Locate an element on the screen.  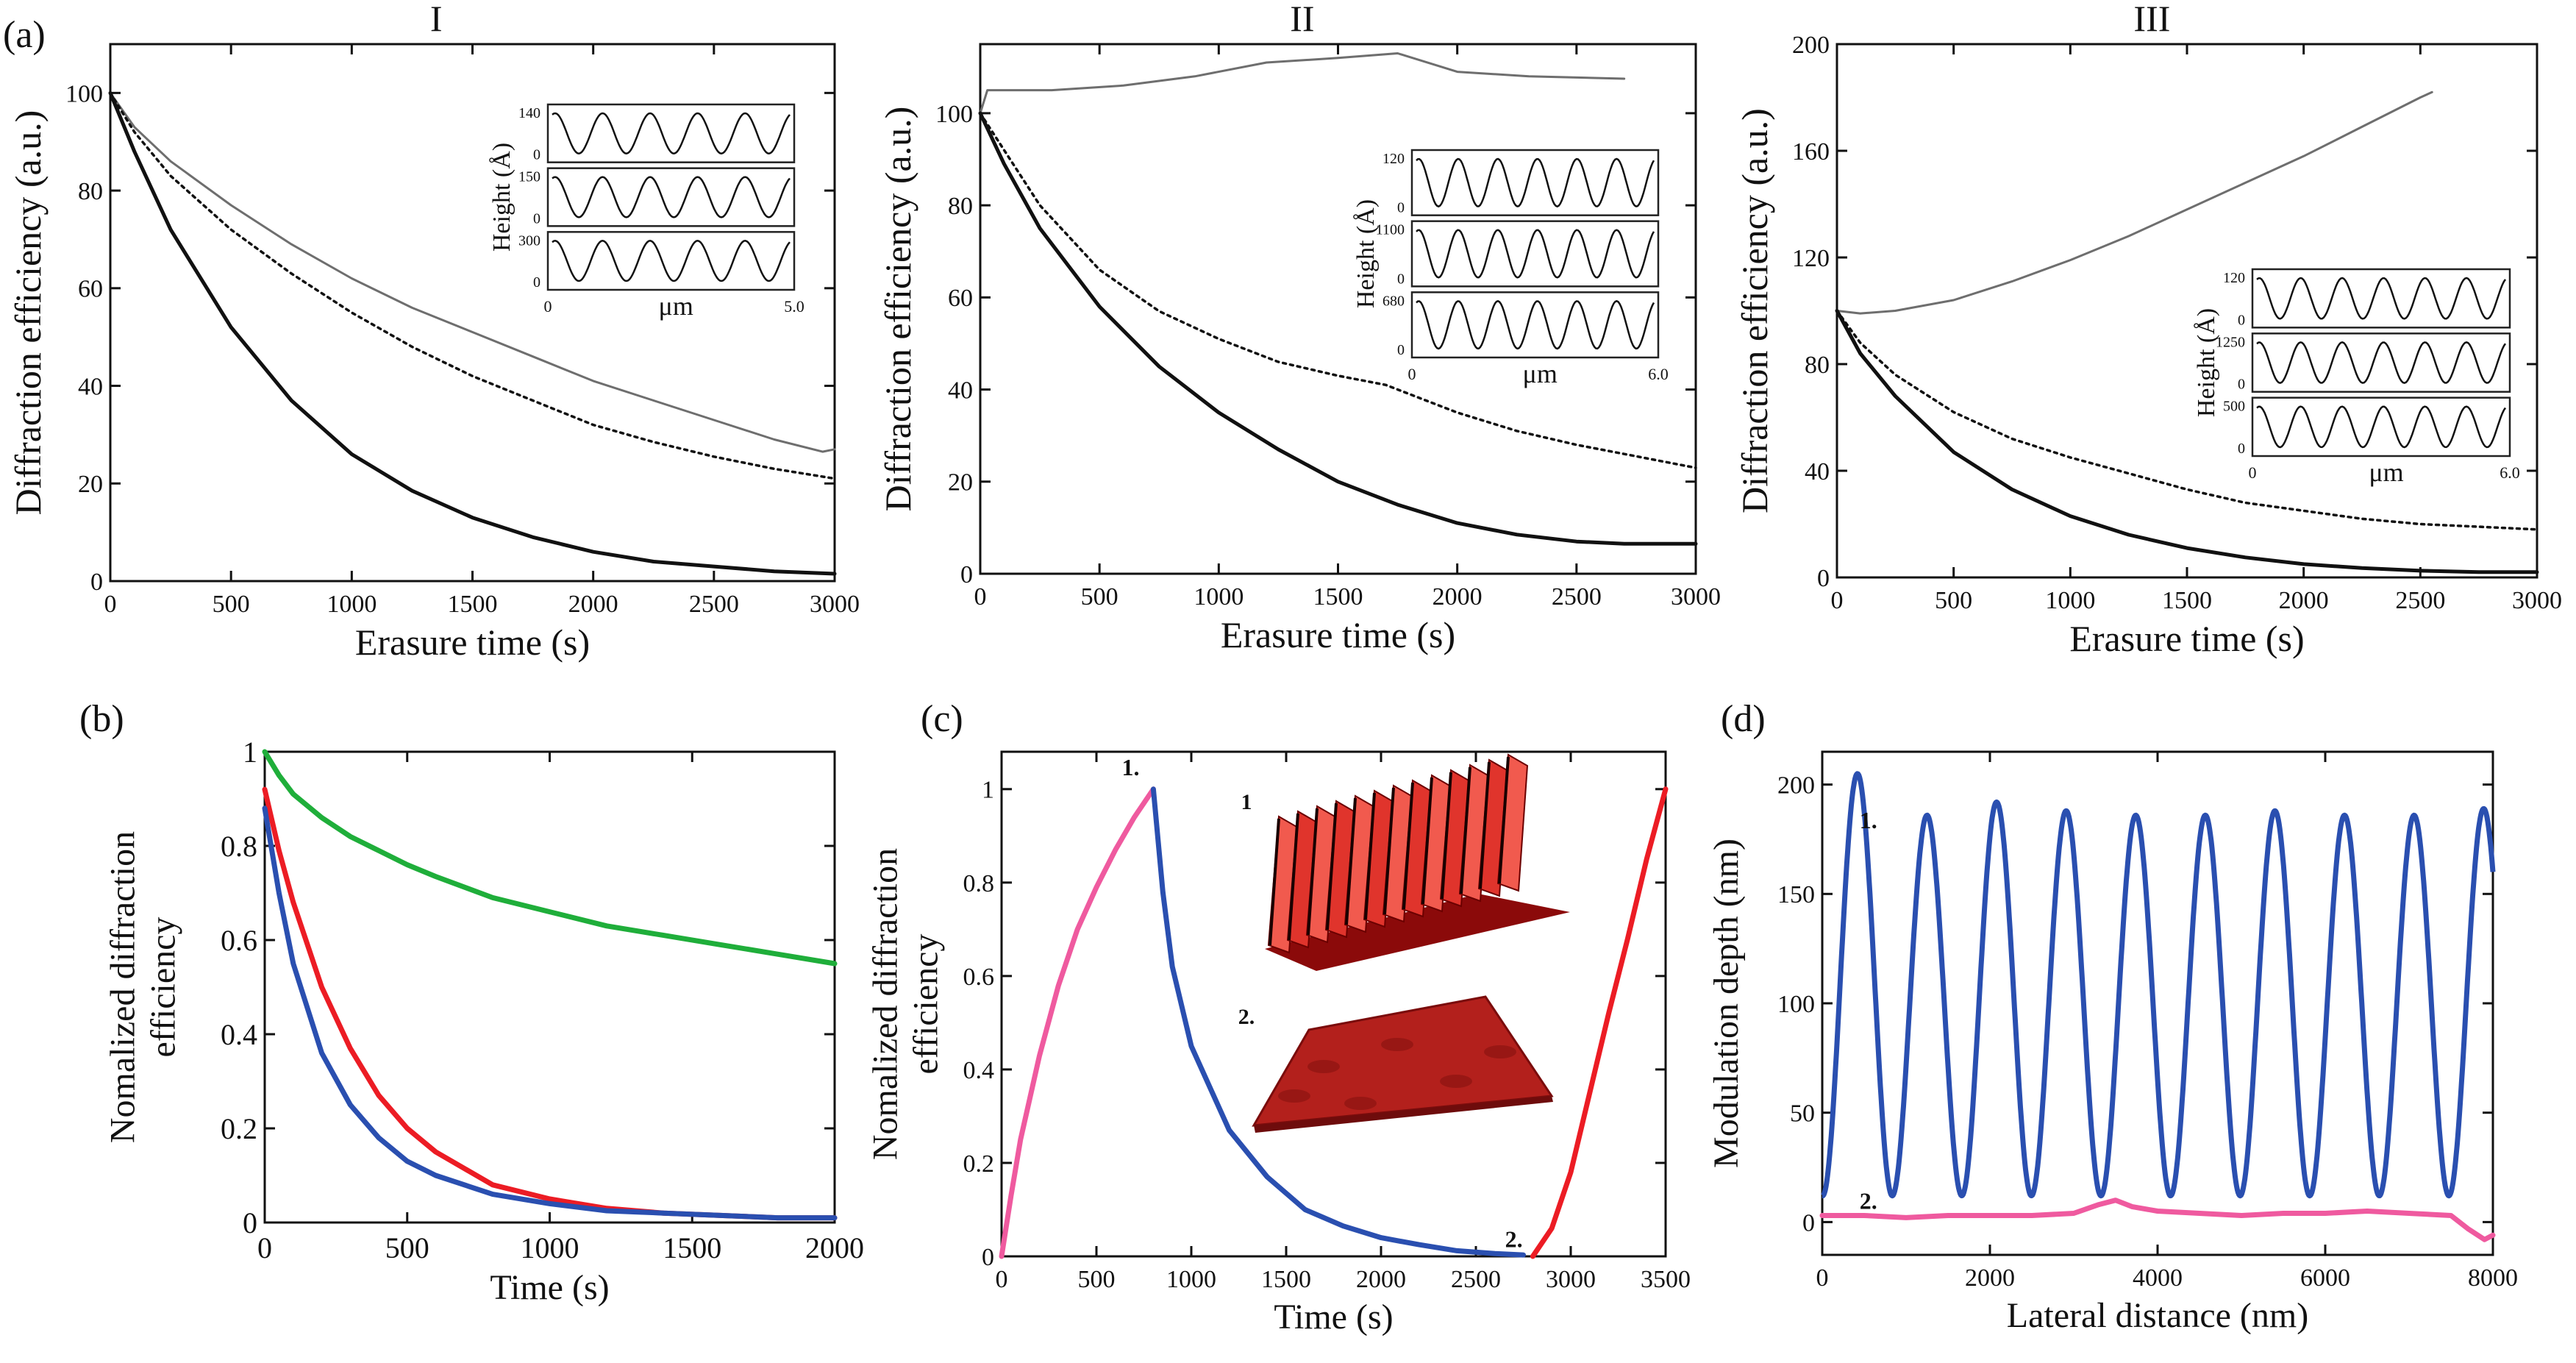
x-axis-label: Lateral distance (nm) is located at coordinates (2157, 1315).